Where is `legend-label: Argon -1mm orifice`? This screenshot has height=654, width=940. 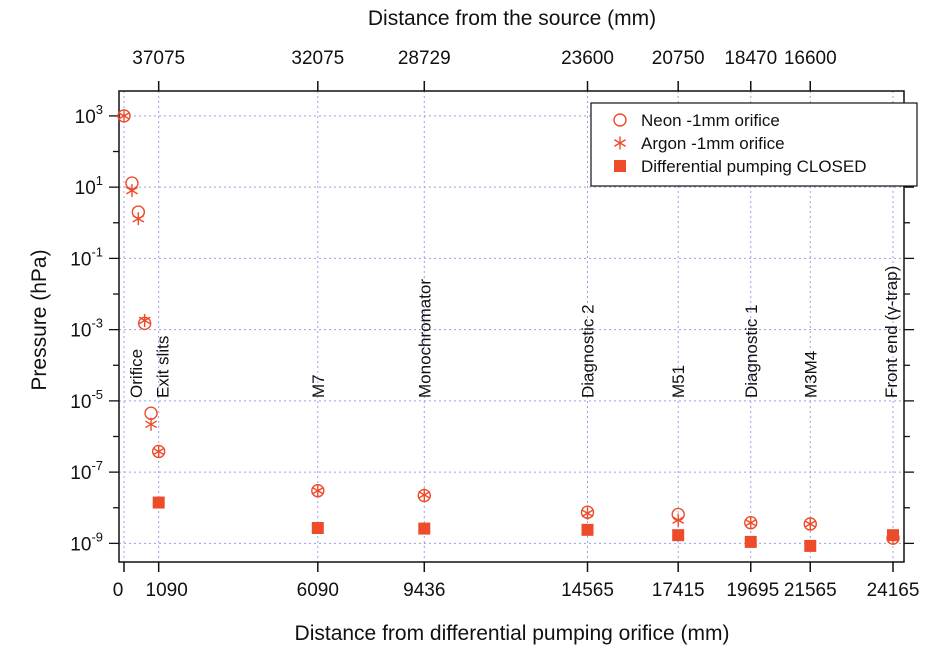
legend-label: Argon -1mm orifice is located at coordinates (713, 143).